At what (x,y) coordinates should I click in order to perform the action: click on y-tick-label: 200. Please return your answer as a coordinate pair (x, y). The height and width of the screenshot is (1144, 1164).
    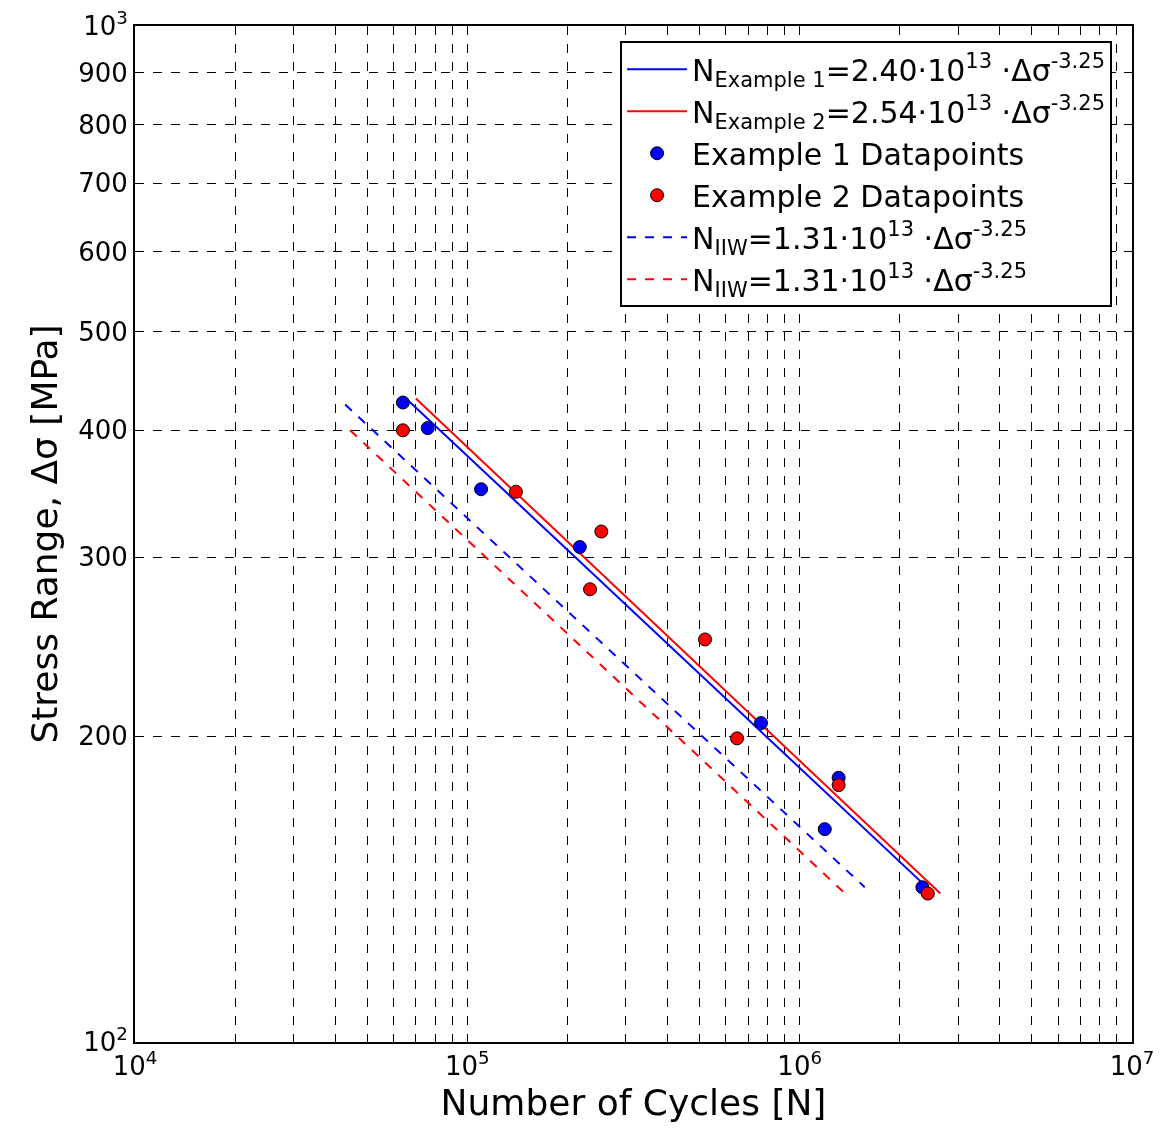
    Looking at the image, I should click on (103, 736).